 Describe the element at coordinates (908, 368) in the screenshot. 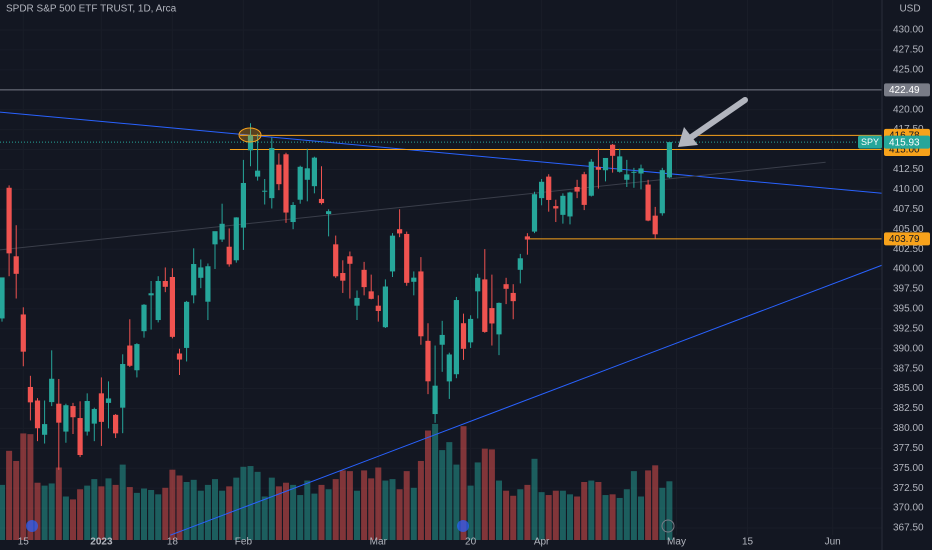

I see `y-tick-label: 387.50` at that location.